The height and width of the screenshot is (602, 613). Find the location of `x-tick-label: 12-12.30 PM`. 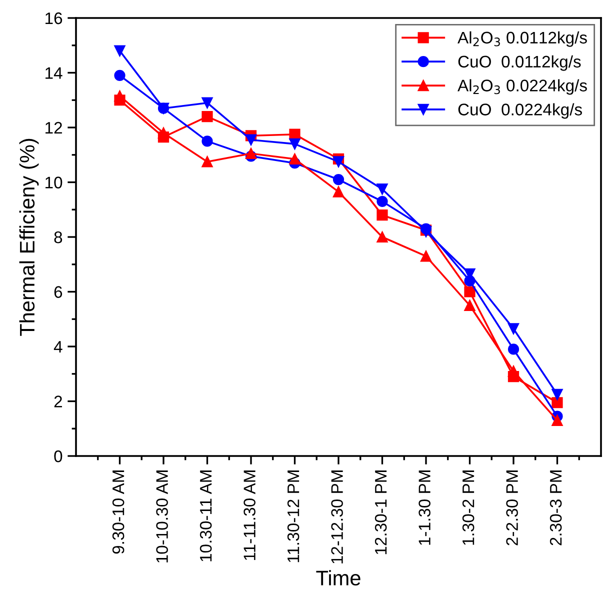

x-tick-label: 12-12.30 PM is located at coordinates (337, 517).